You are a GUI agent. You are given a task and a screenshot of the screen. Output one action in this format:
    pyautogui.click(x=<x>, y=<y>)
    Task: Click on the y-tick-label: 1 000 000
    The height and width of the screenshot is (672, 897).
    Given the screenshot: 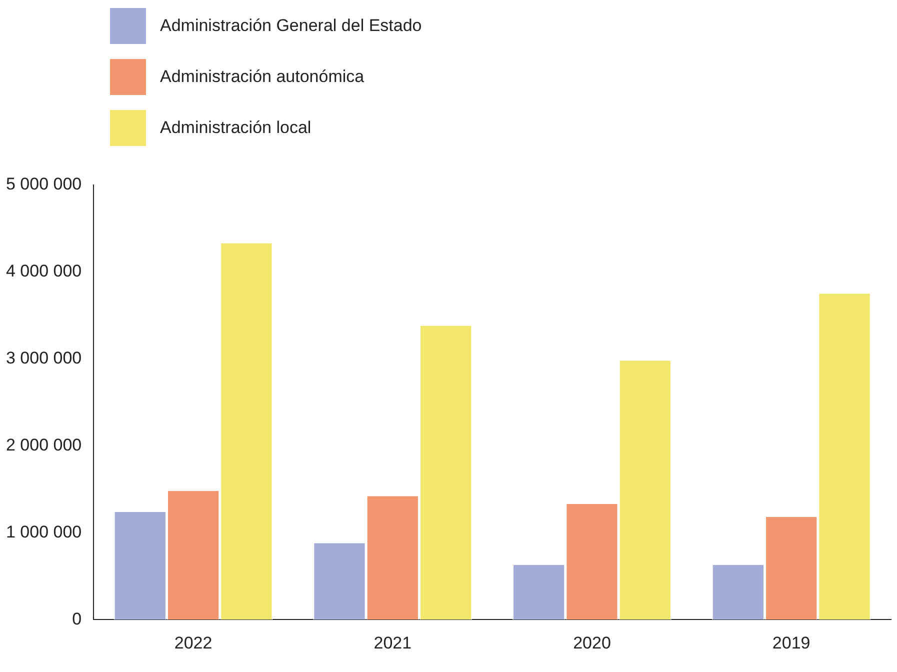 What is the action you would take?
    pyautogui.click(x=44, y=532)
    